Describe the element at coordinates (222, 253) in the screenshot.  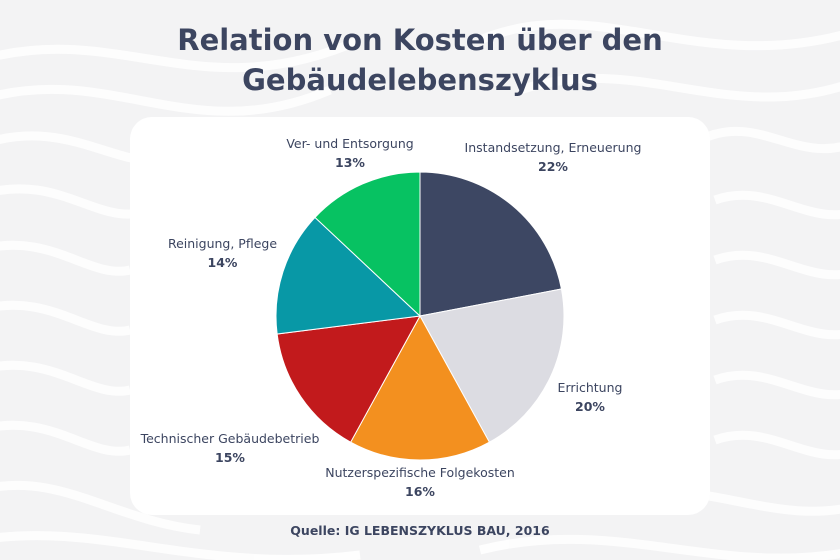
I see `label-reinigung: Reinigung, Pflege 14%` at that location.